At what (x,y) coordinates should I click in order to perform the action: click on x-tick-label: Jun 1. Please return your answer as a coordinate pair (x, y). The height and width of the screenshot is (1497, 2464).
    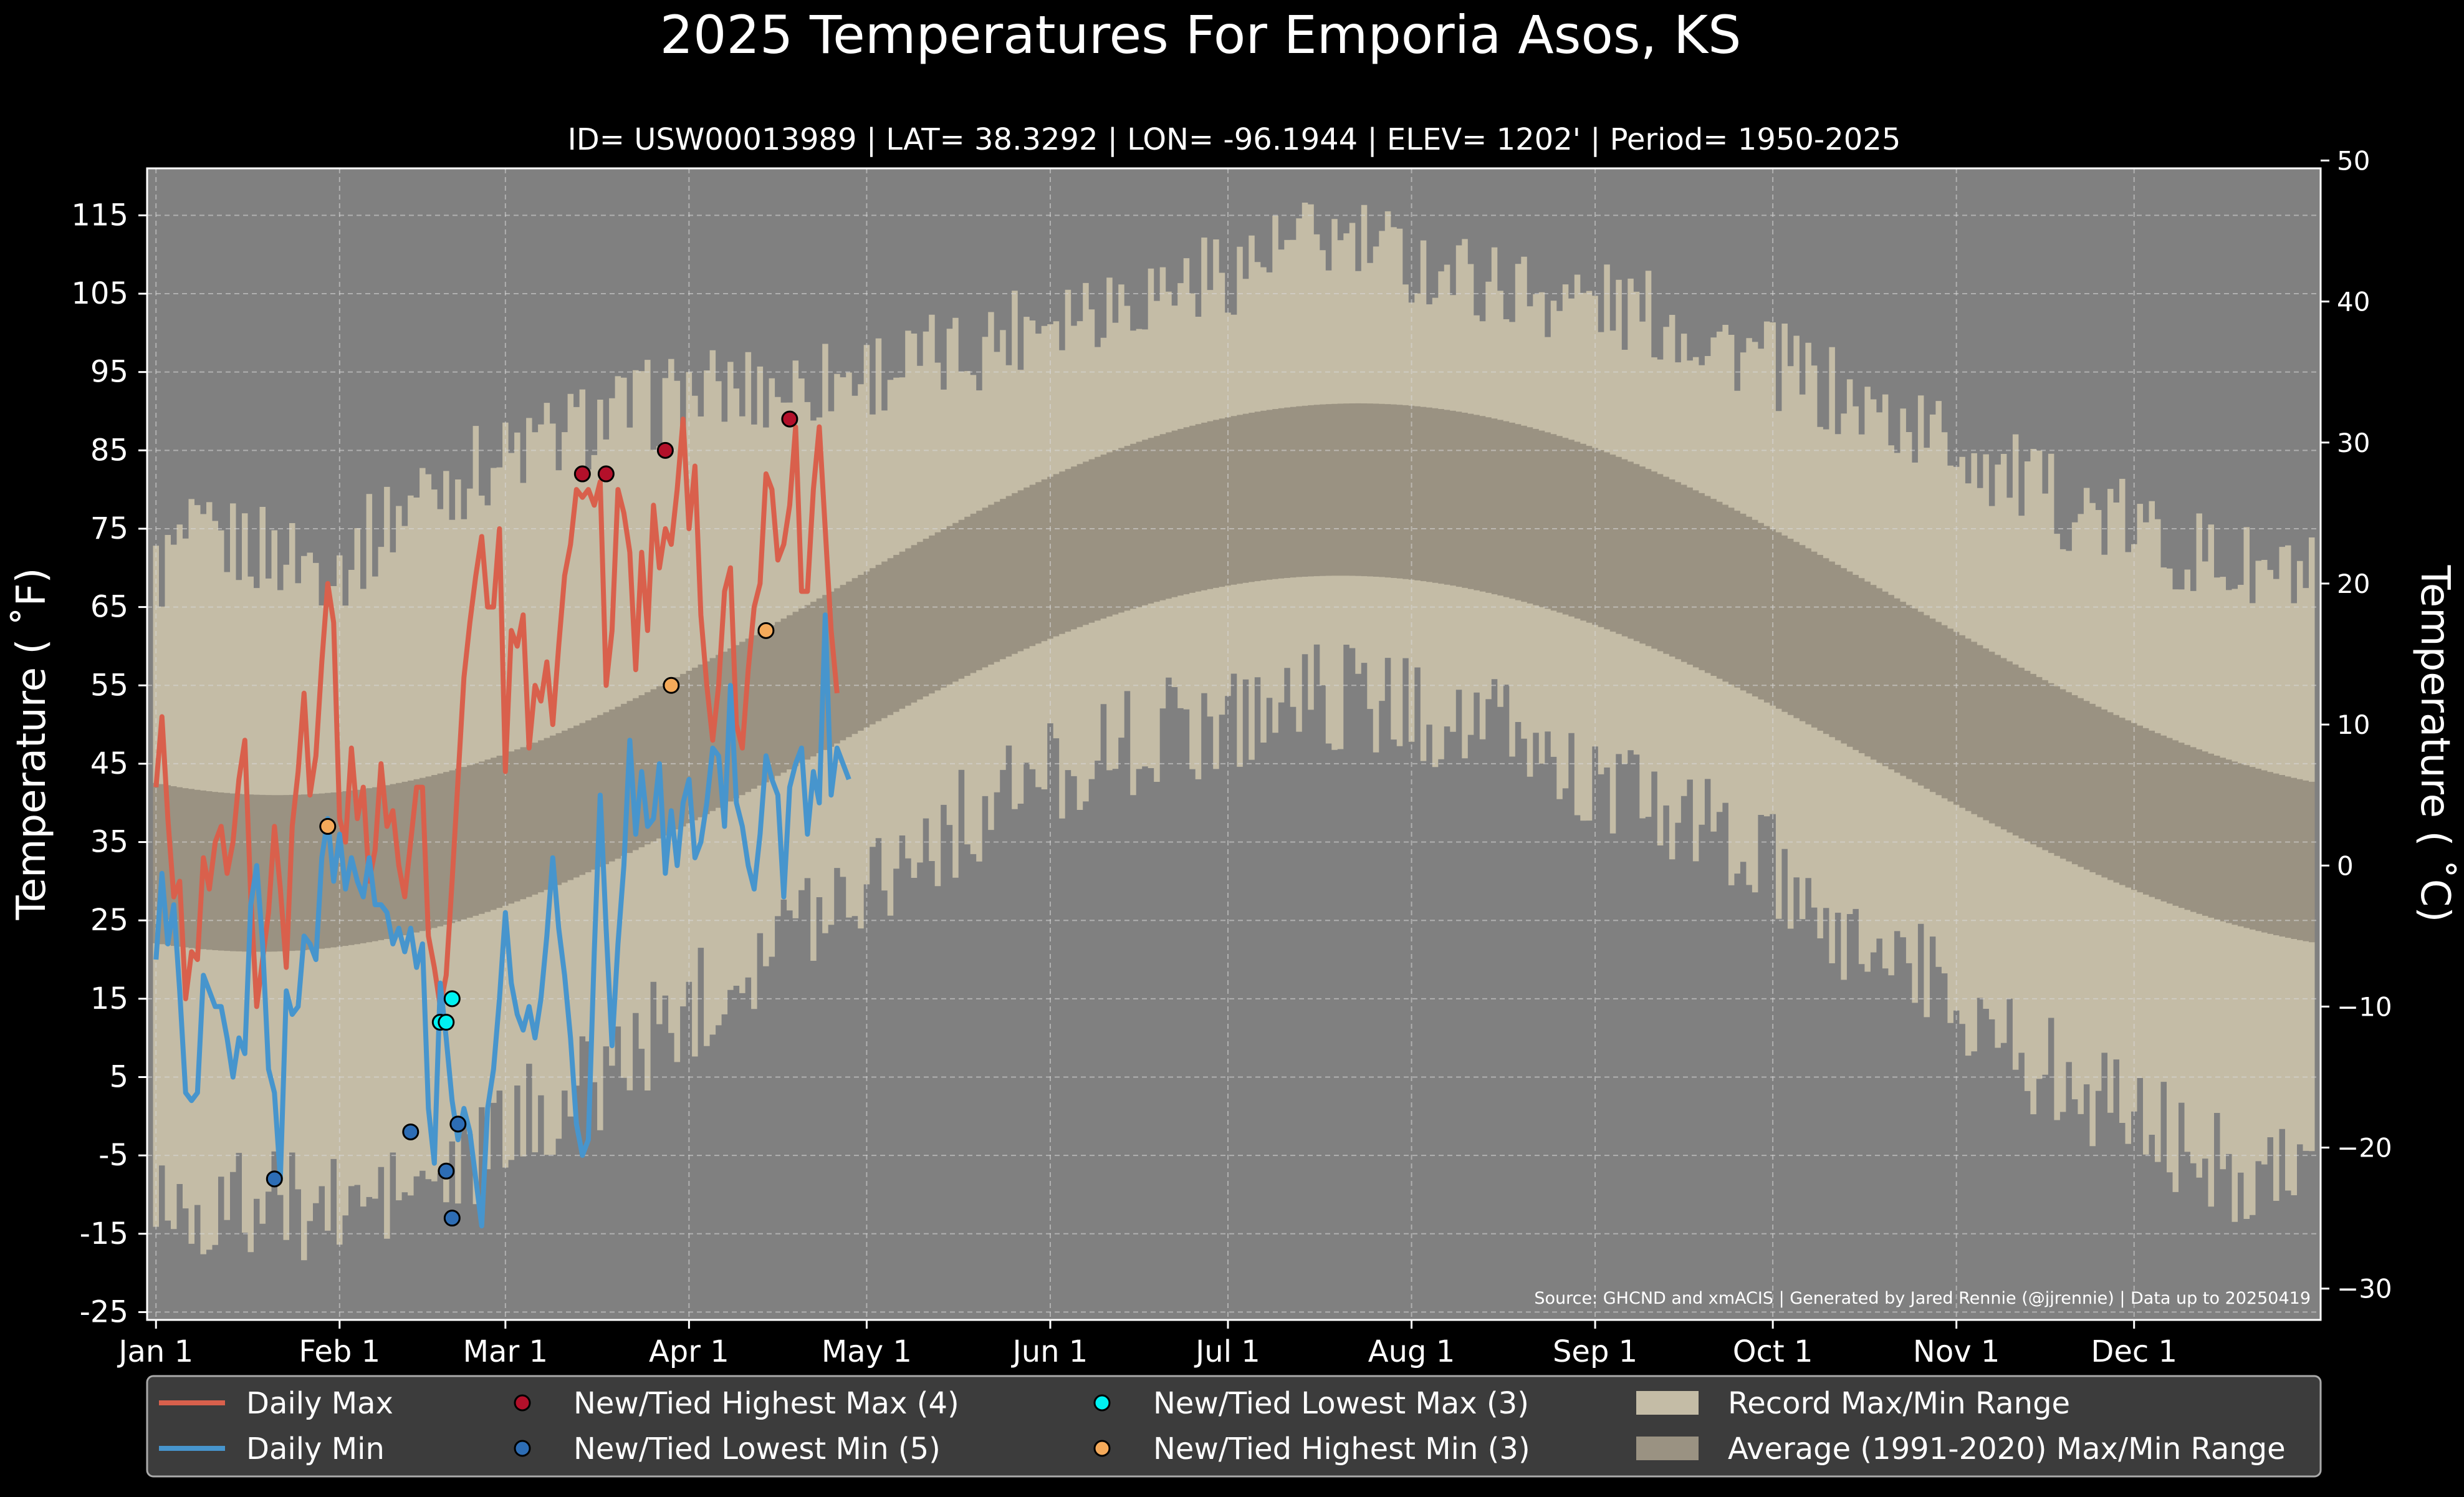
    Looking at the image, I should click on (1049, 1351).